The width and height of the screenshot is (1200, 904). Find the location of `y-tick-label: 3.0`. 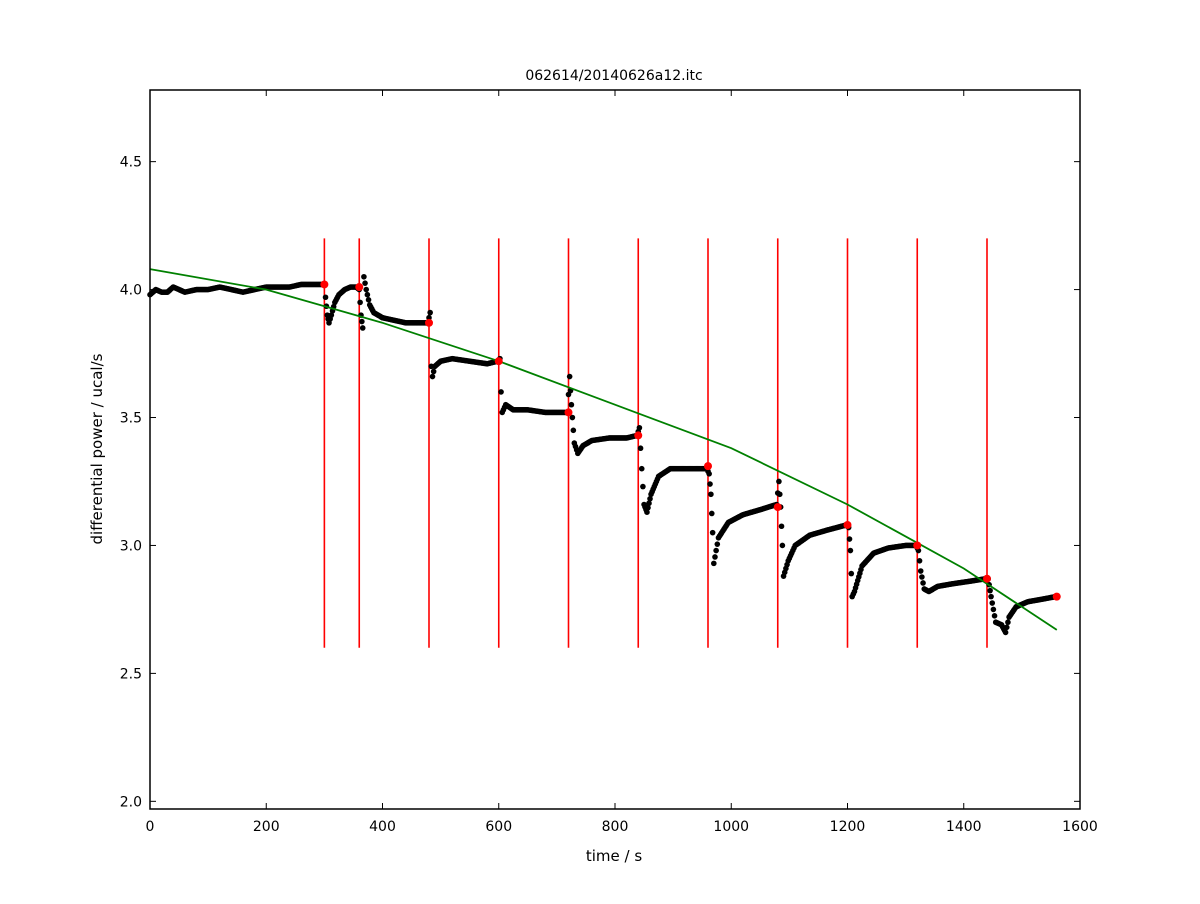

y-tick-label: 3.0 is located at coordinates (131, 546).